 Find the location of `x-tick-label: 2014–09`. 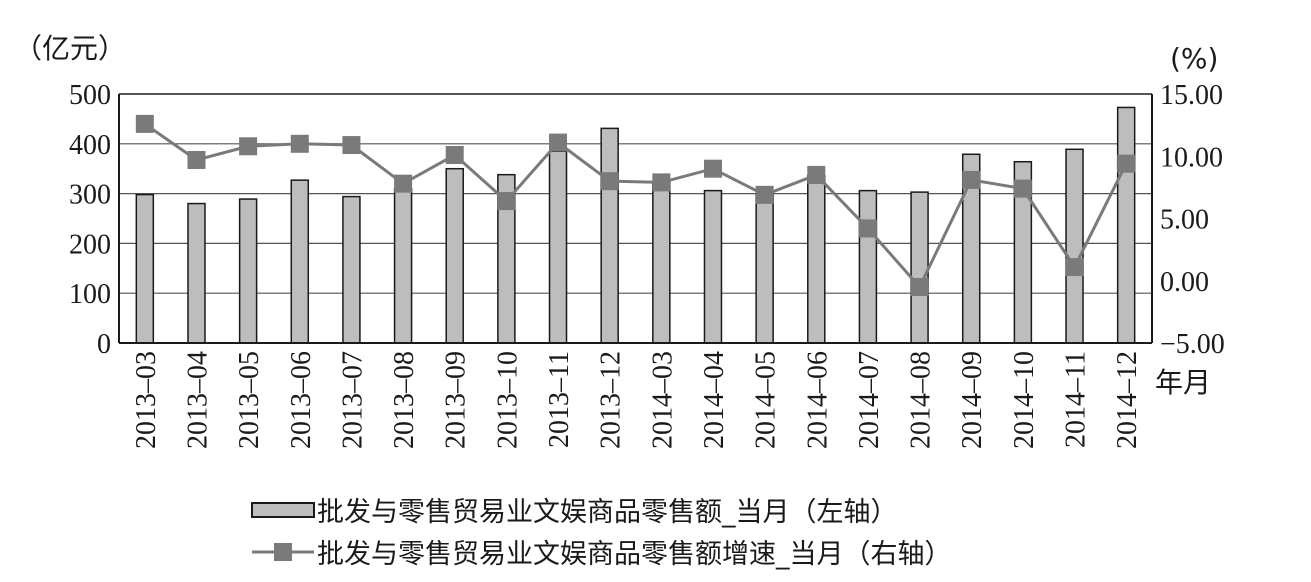

x-tick-label: 2014–09 is located at coordinates (972, 400).